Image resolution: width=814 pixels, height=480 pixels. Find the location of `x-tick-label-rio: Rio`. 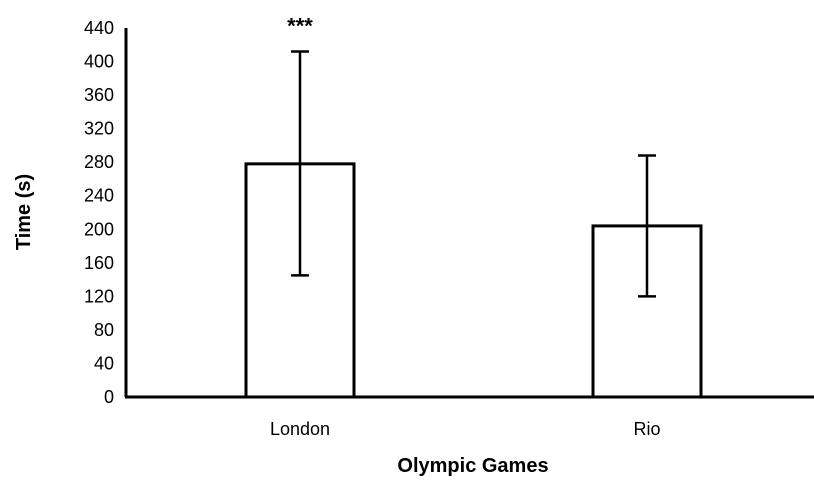

x-tick-label-rio: Rio is located at coordinates (646, 429).